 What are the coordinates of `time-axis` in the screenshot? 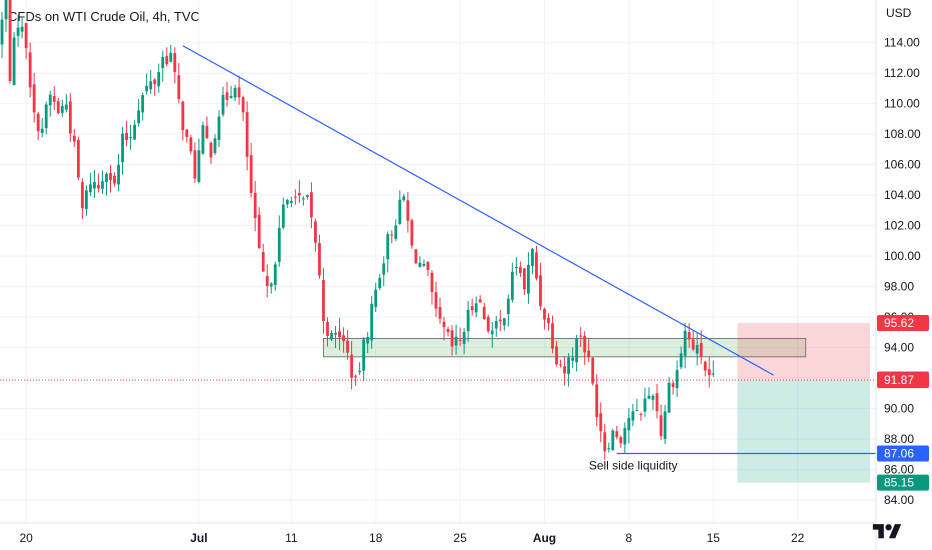 It's located at (438, 536).